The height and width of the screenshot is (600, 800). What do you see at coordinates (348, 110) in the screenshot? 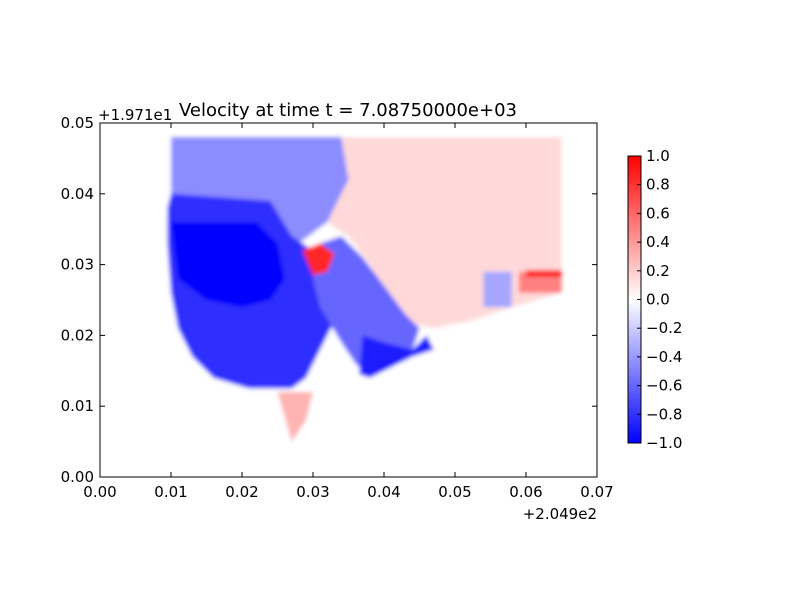
I see `chart-title: Velocity at time t = 7.08750000e+03` at bounding box center [348, 110].